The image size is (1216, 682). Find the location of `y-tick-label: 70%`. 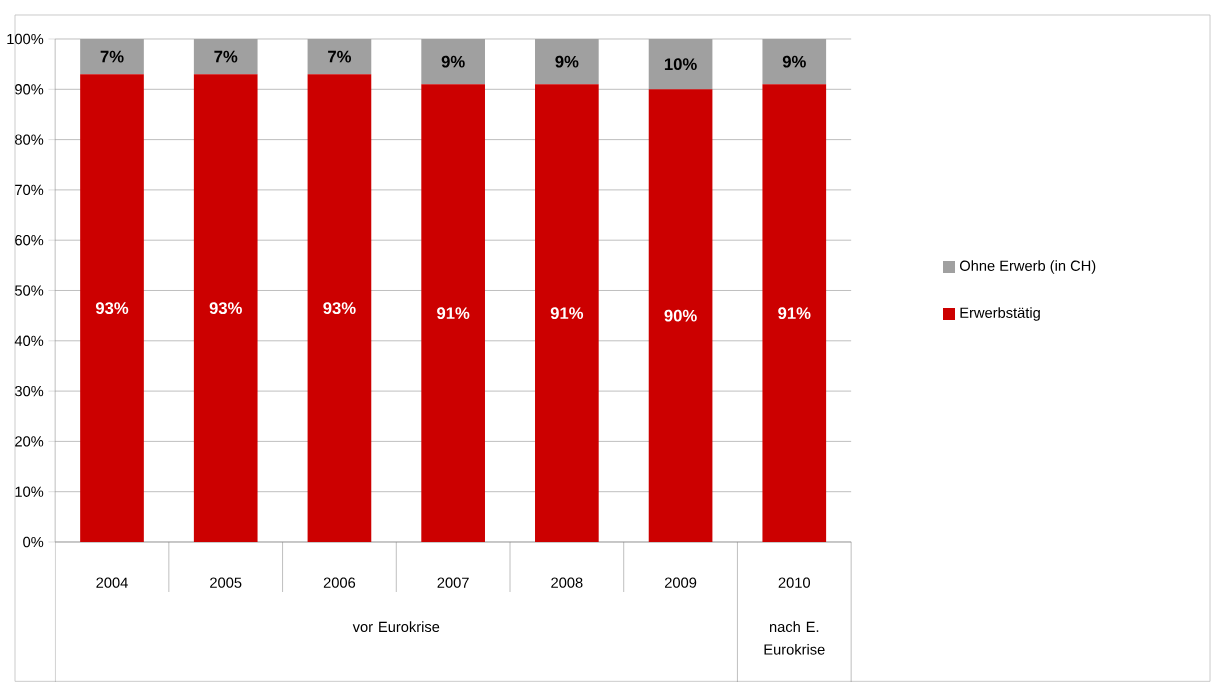

y-tick-label: 70% is located at coordinates (29, 190).